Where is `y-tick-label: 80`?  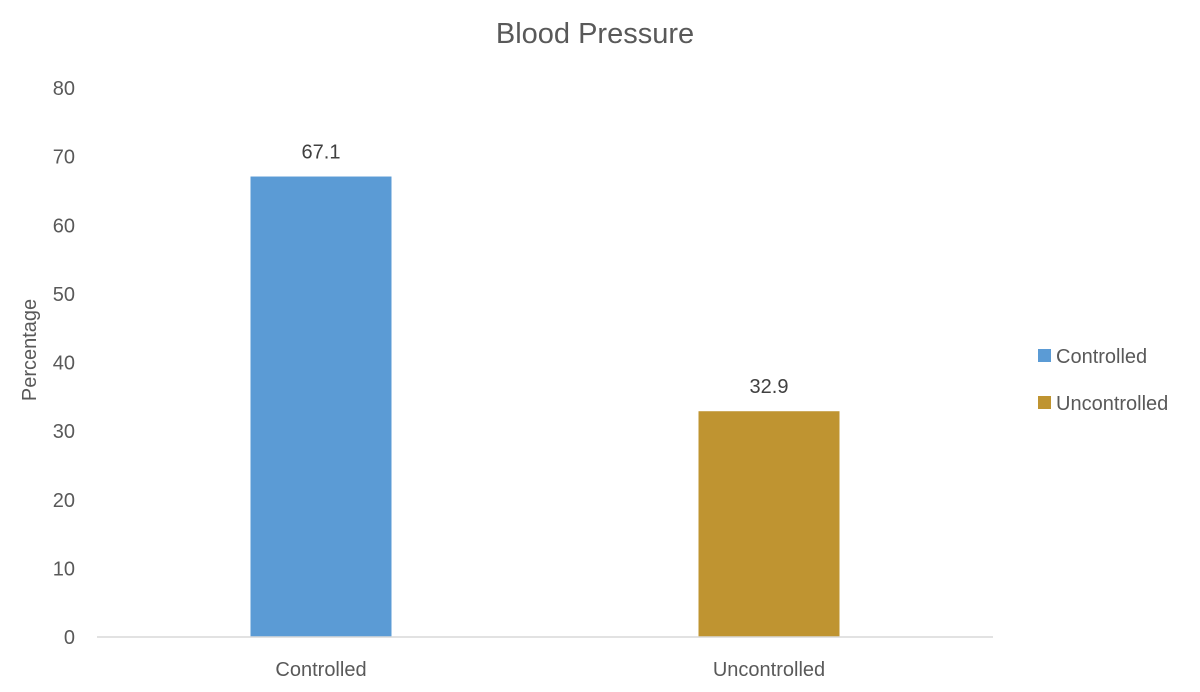 y-tick-label: 80 is located at coordinates (64, 89).